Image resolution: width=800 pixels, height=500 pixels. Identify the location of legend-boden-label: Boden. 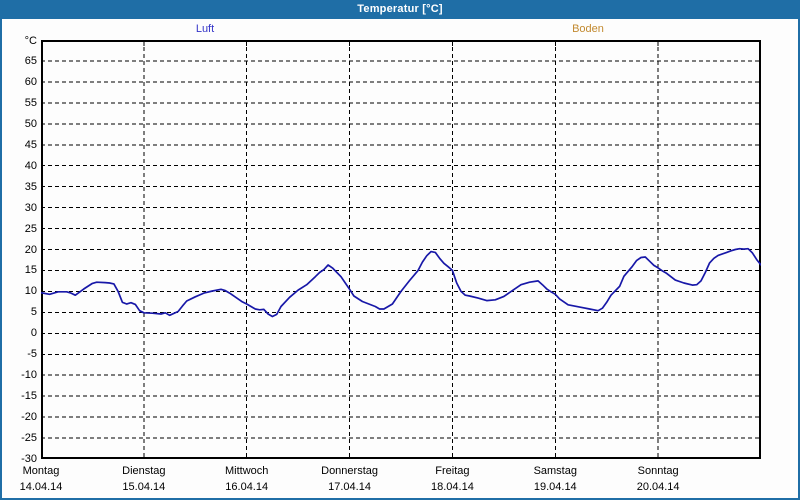
(588, 29).